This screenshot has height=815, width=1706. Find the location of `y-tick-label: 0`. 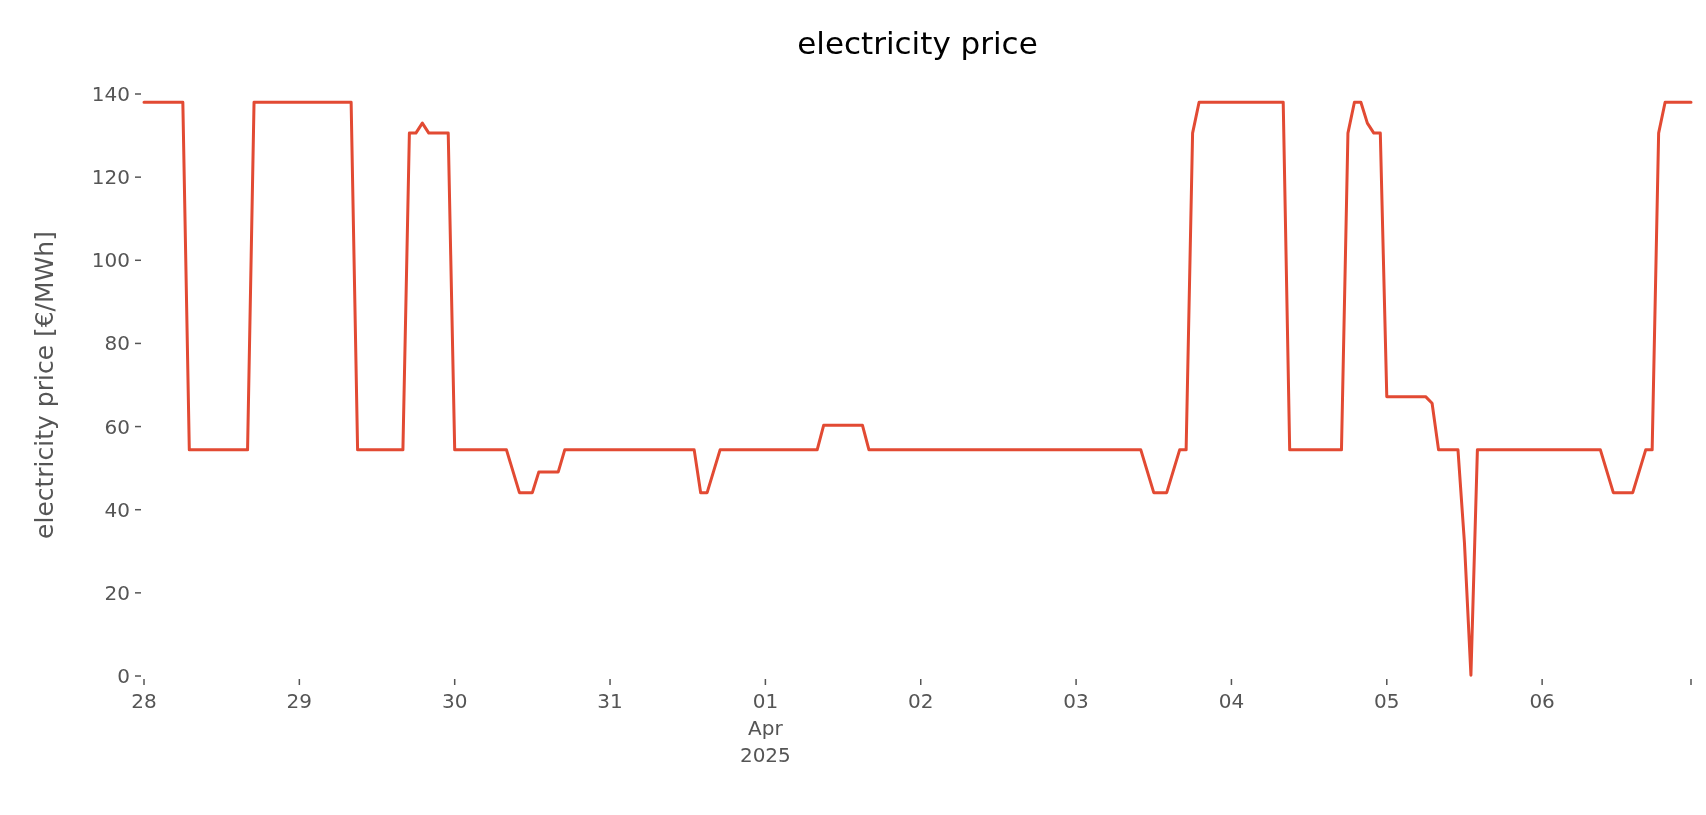

y-tick-label: 0 is located at coordinates (123, 676).